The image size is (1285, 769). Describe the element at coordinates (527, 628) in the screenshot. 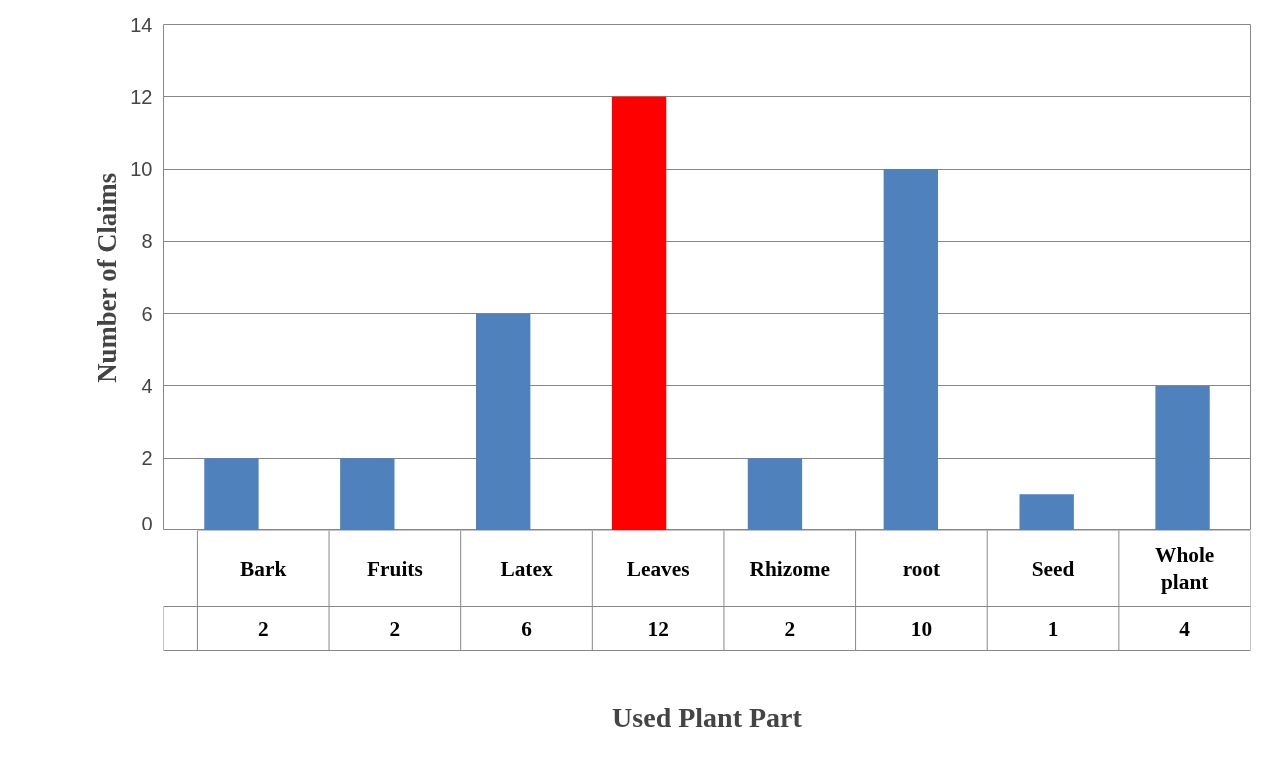

I see `data-label: 6` at that location.